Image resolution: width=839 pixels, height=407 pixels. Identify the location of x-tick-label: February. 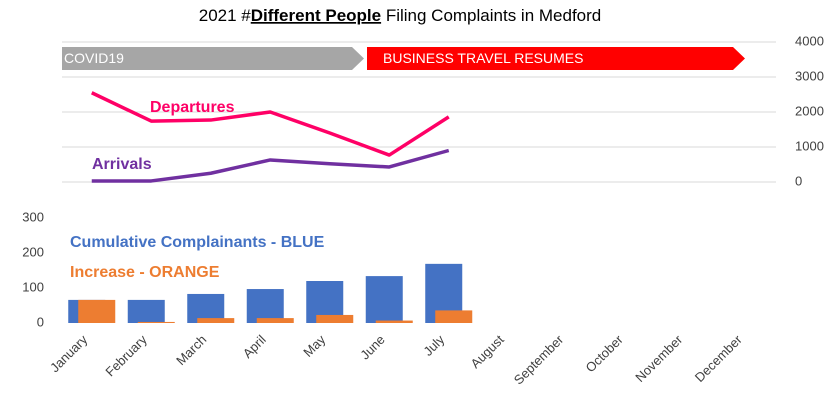
(126, 356).